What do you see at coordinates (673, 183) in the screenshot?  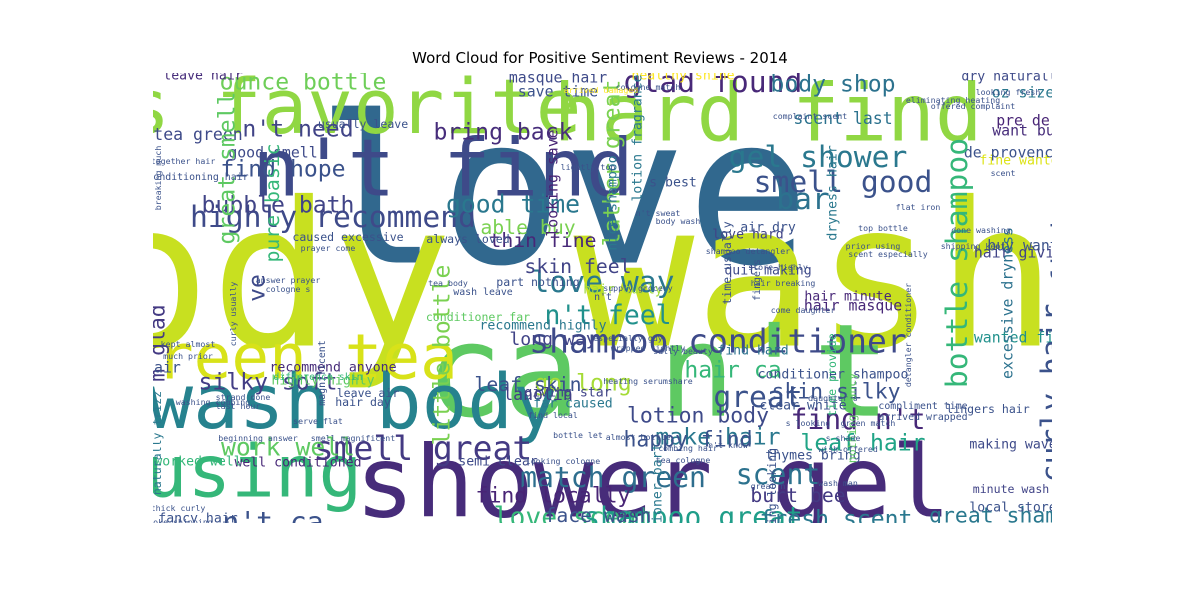 I see `cloud-word: s best` at bounding box center [673, 183].